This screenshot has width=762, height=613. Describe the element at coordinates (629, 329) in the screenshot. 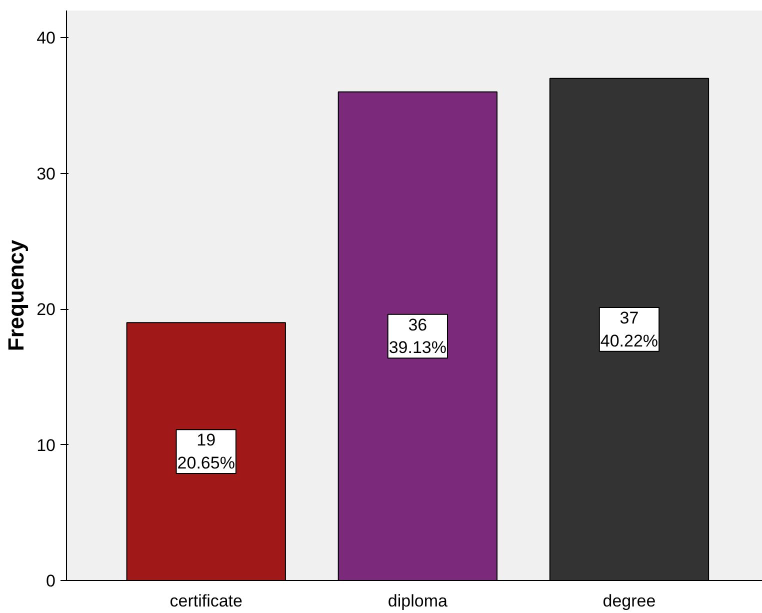

I see `data-label: 37 40.22%` at that location.